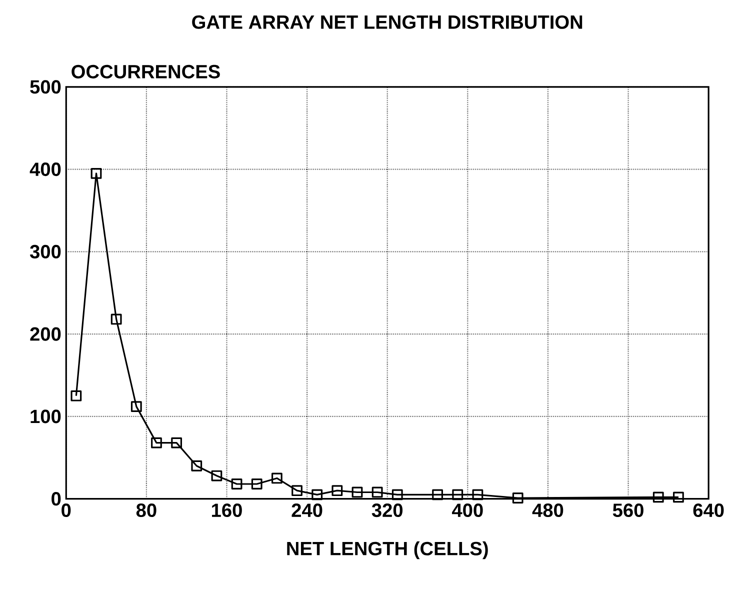 This screenshot has height=601, width=732. Describe the element at coordinates (66, 511) in the screenshot. I see `x-tick-label: 0` at that location.